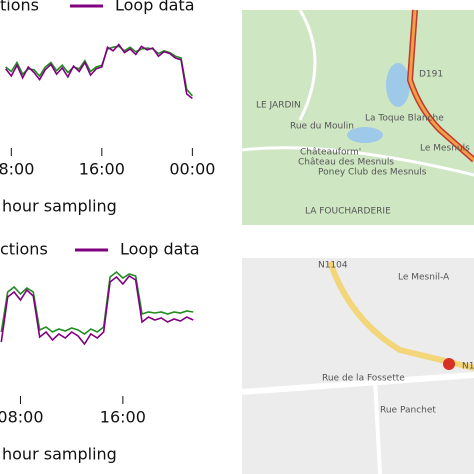 This screenshot has width=474, height=474. I want to click on map-pin, so click(449, 364).